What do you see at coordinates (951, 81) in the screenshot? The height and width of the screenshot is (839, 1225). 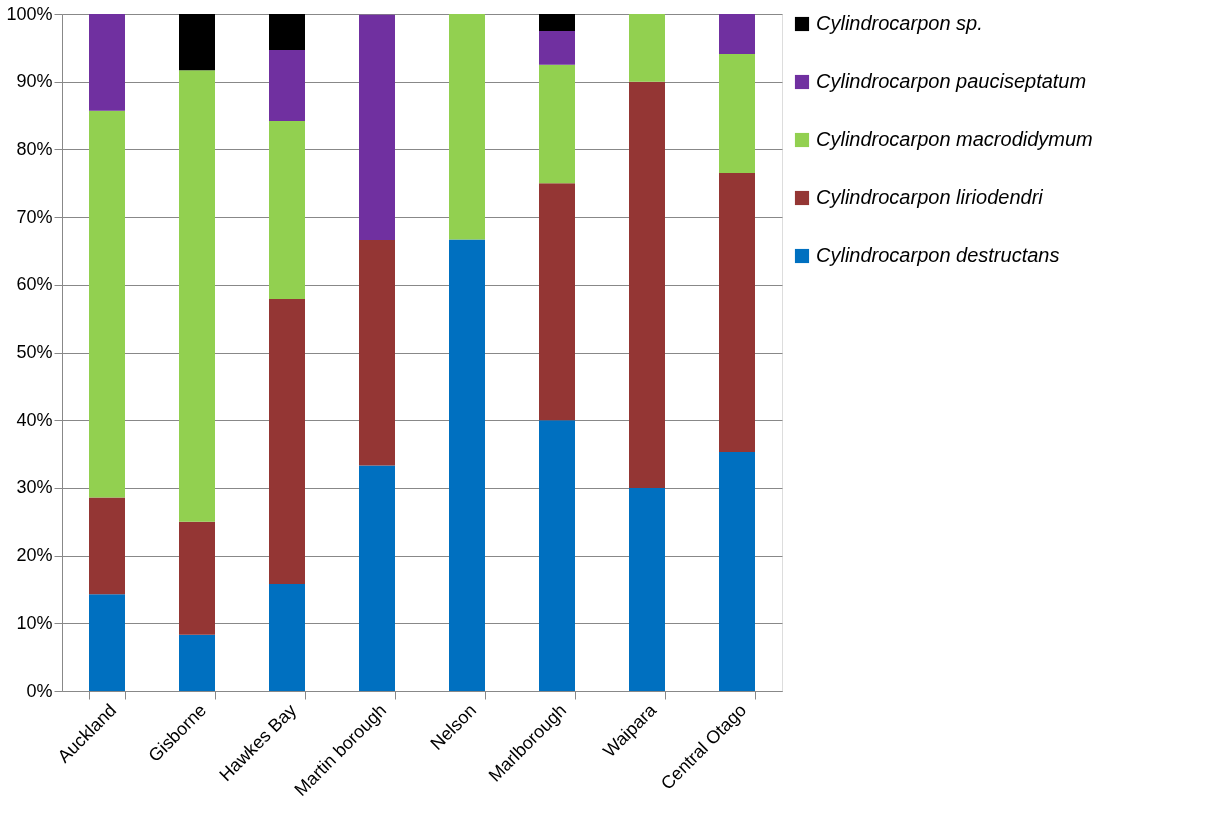 I see `legend-label: Cylindrocarpon pauciseptatum` at bounding box center [951, 81].